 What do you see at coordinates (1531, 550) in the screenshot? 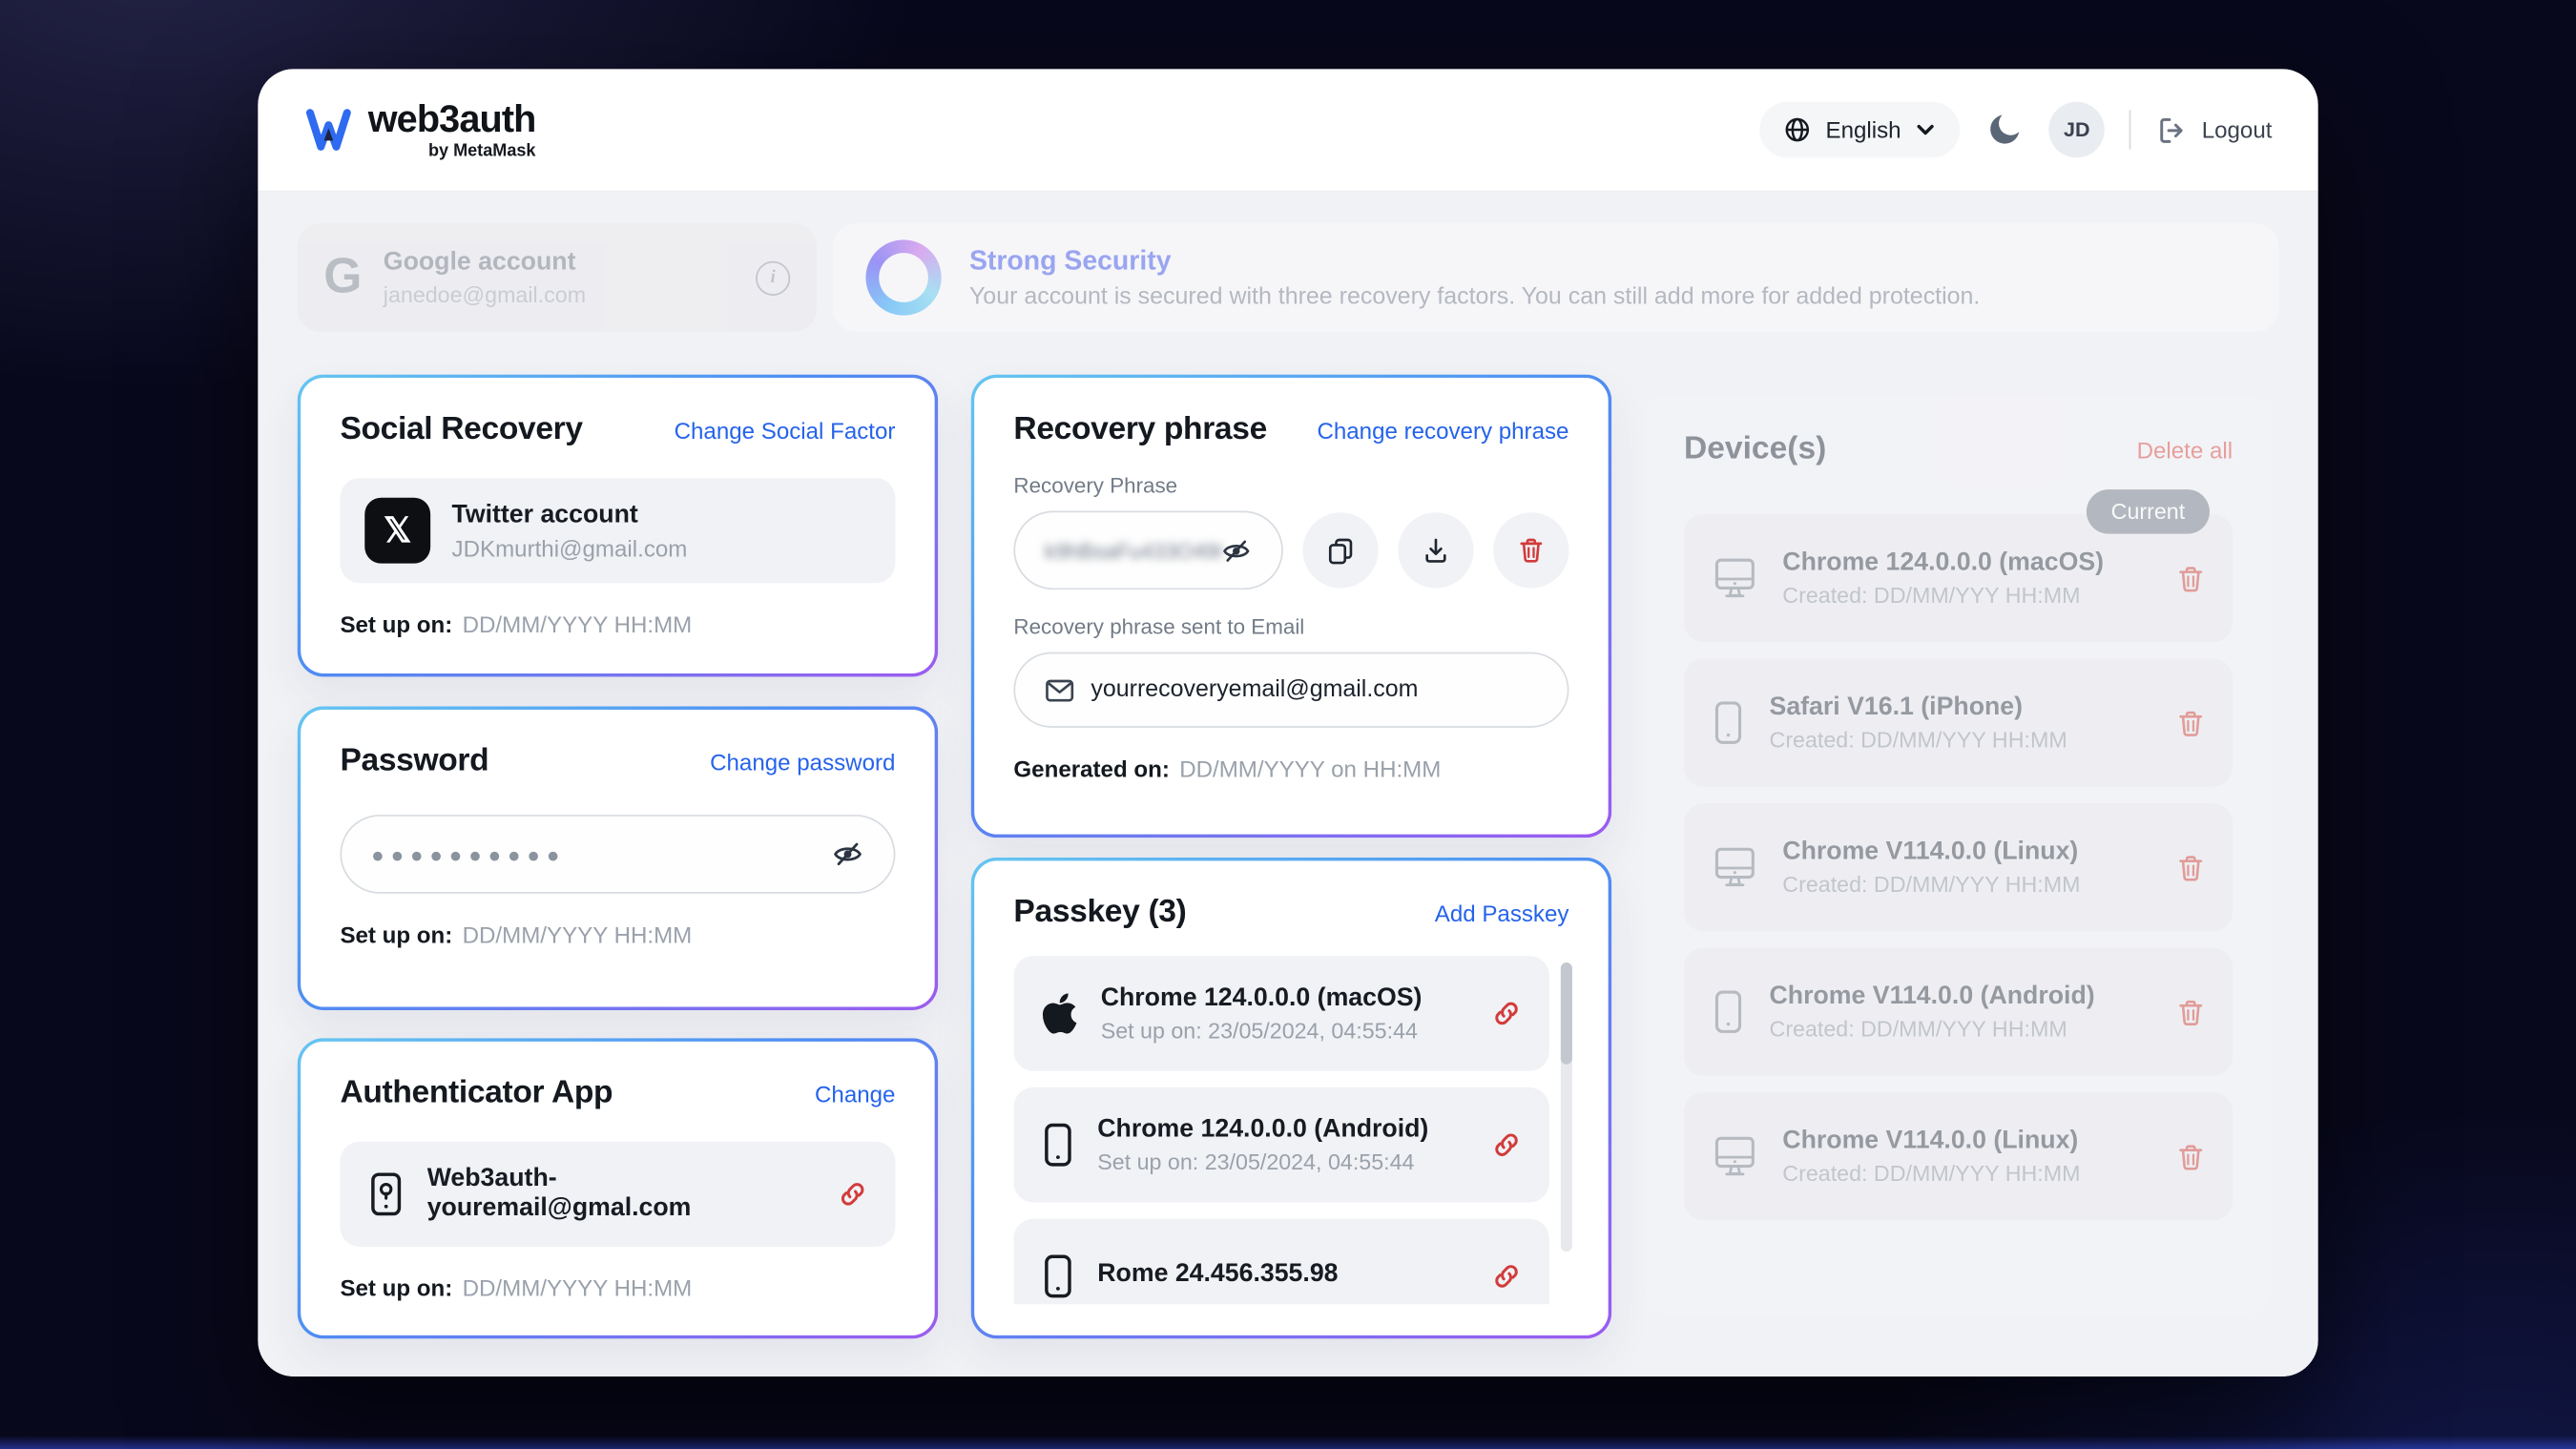
I see `delete-phrase-button` at bounding box center [1531, 550].